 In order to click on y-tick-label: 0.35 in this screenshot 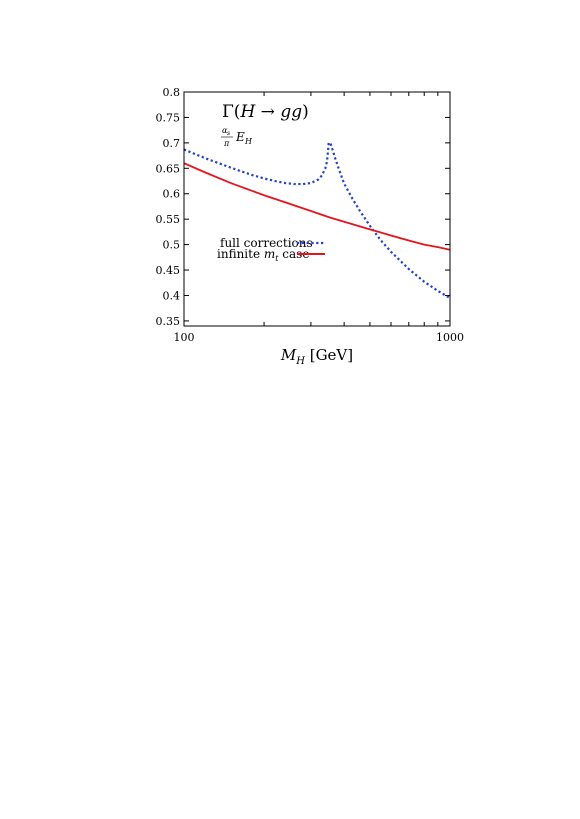, I will do `click(168, 321)`.